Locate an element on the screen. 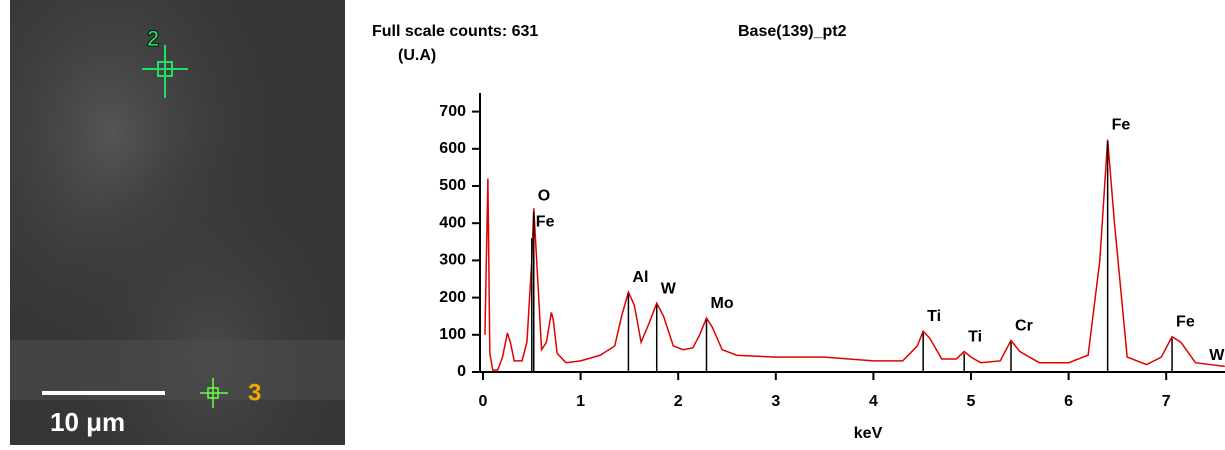 The image size is (1225, 450). scale-label: 10 μm is located at coordinates (87, 422).